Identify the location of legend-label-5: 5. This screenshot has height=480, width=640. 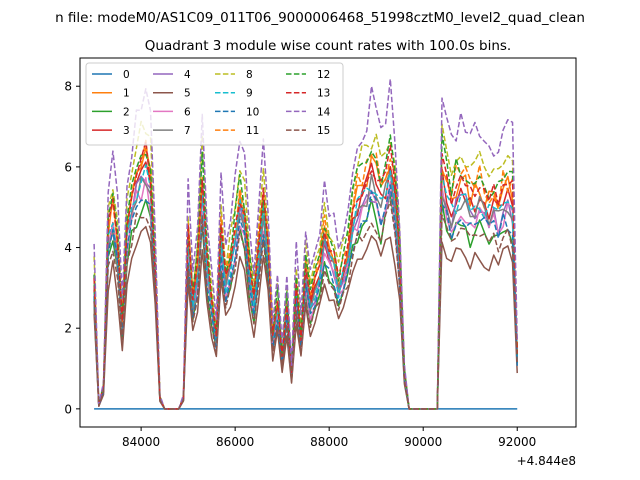
(187, 94).